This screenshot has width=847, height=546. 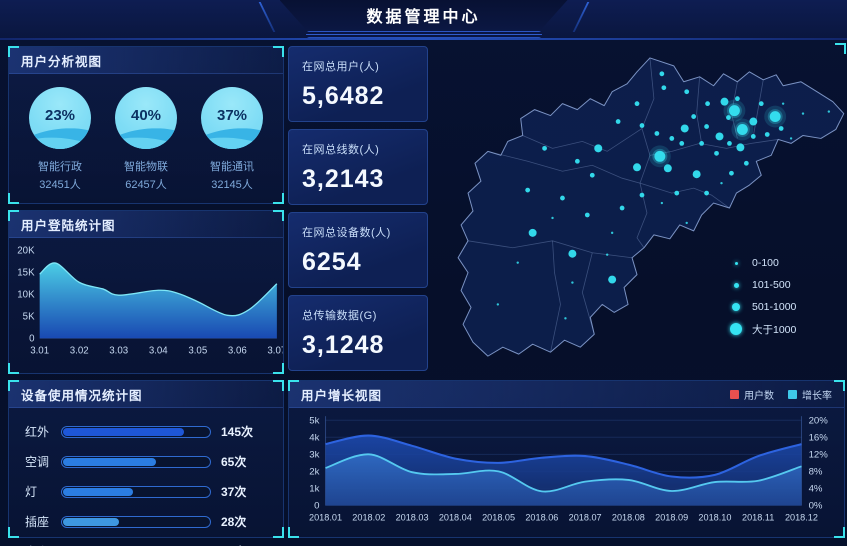 I want to click on svg-text: 2018.09, so click(x=671, y=518).